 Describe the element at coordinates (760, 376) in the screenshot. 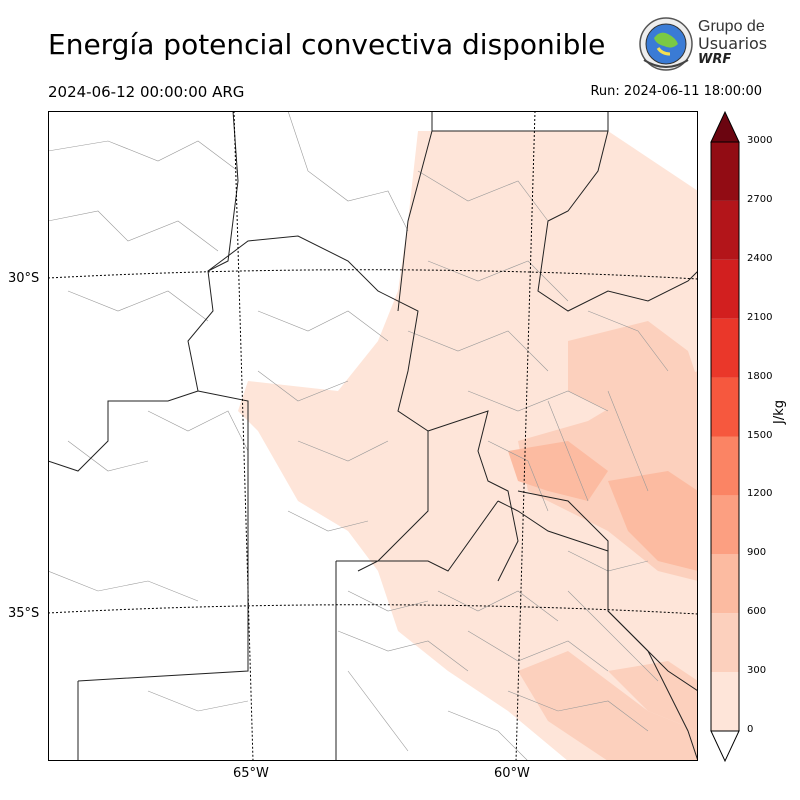

I see `colorbar-tick-label: 1800` at that location.